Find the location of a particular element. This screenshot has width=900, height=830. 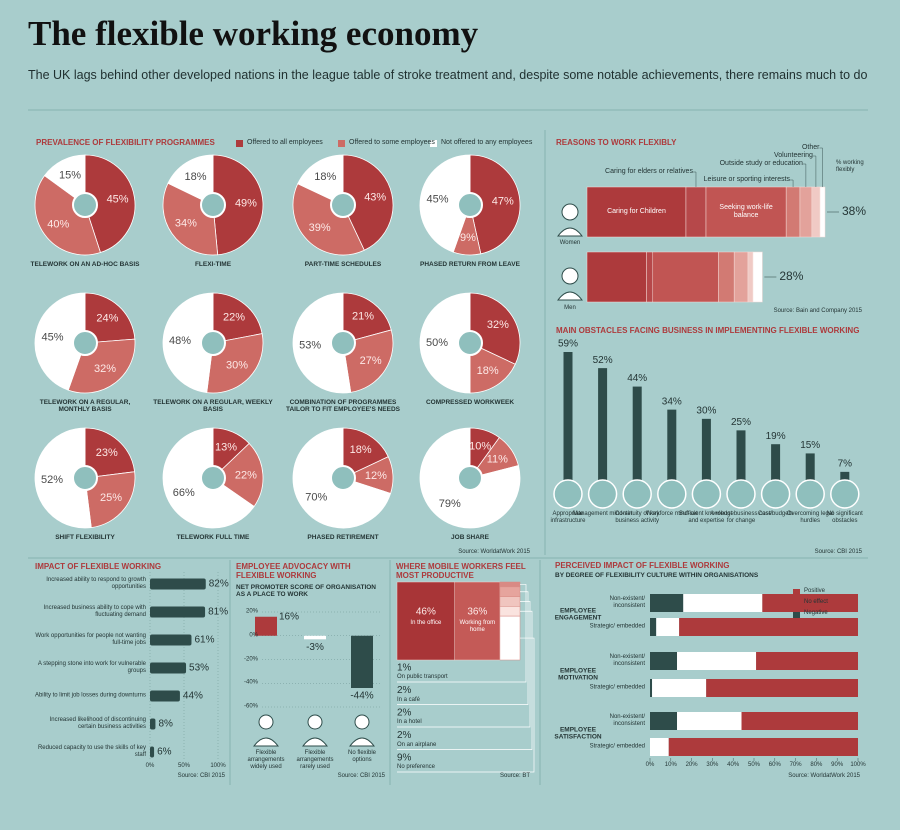

pie-value-label: 24% is located at coordinates (107, 319).